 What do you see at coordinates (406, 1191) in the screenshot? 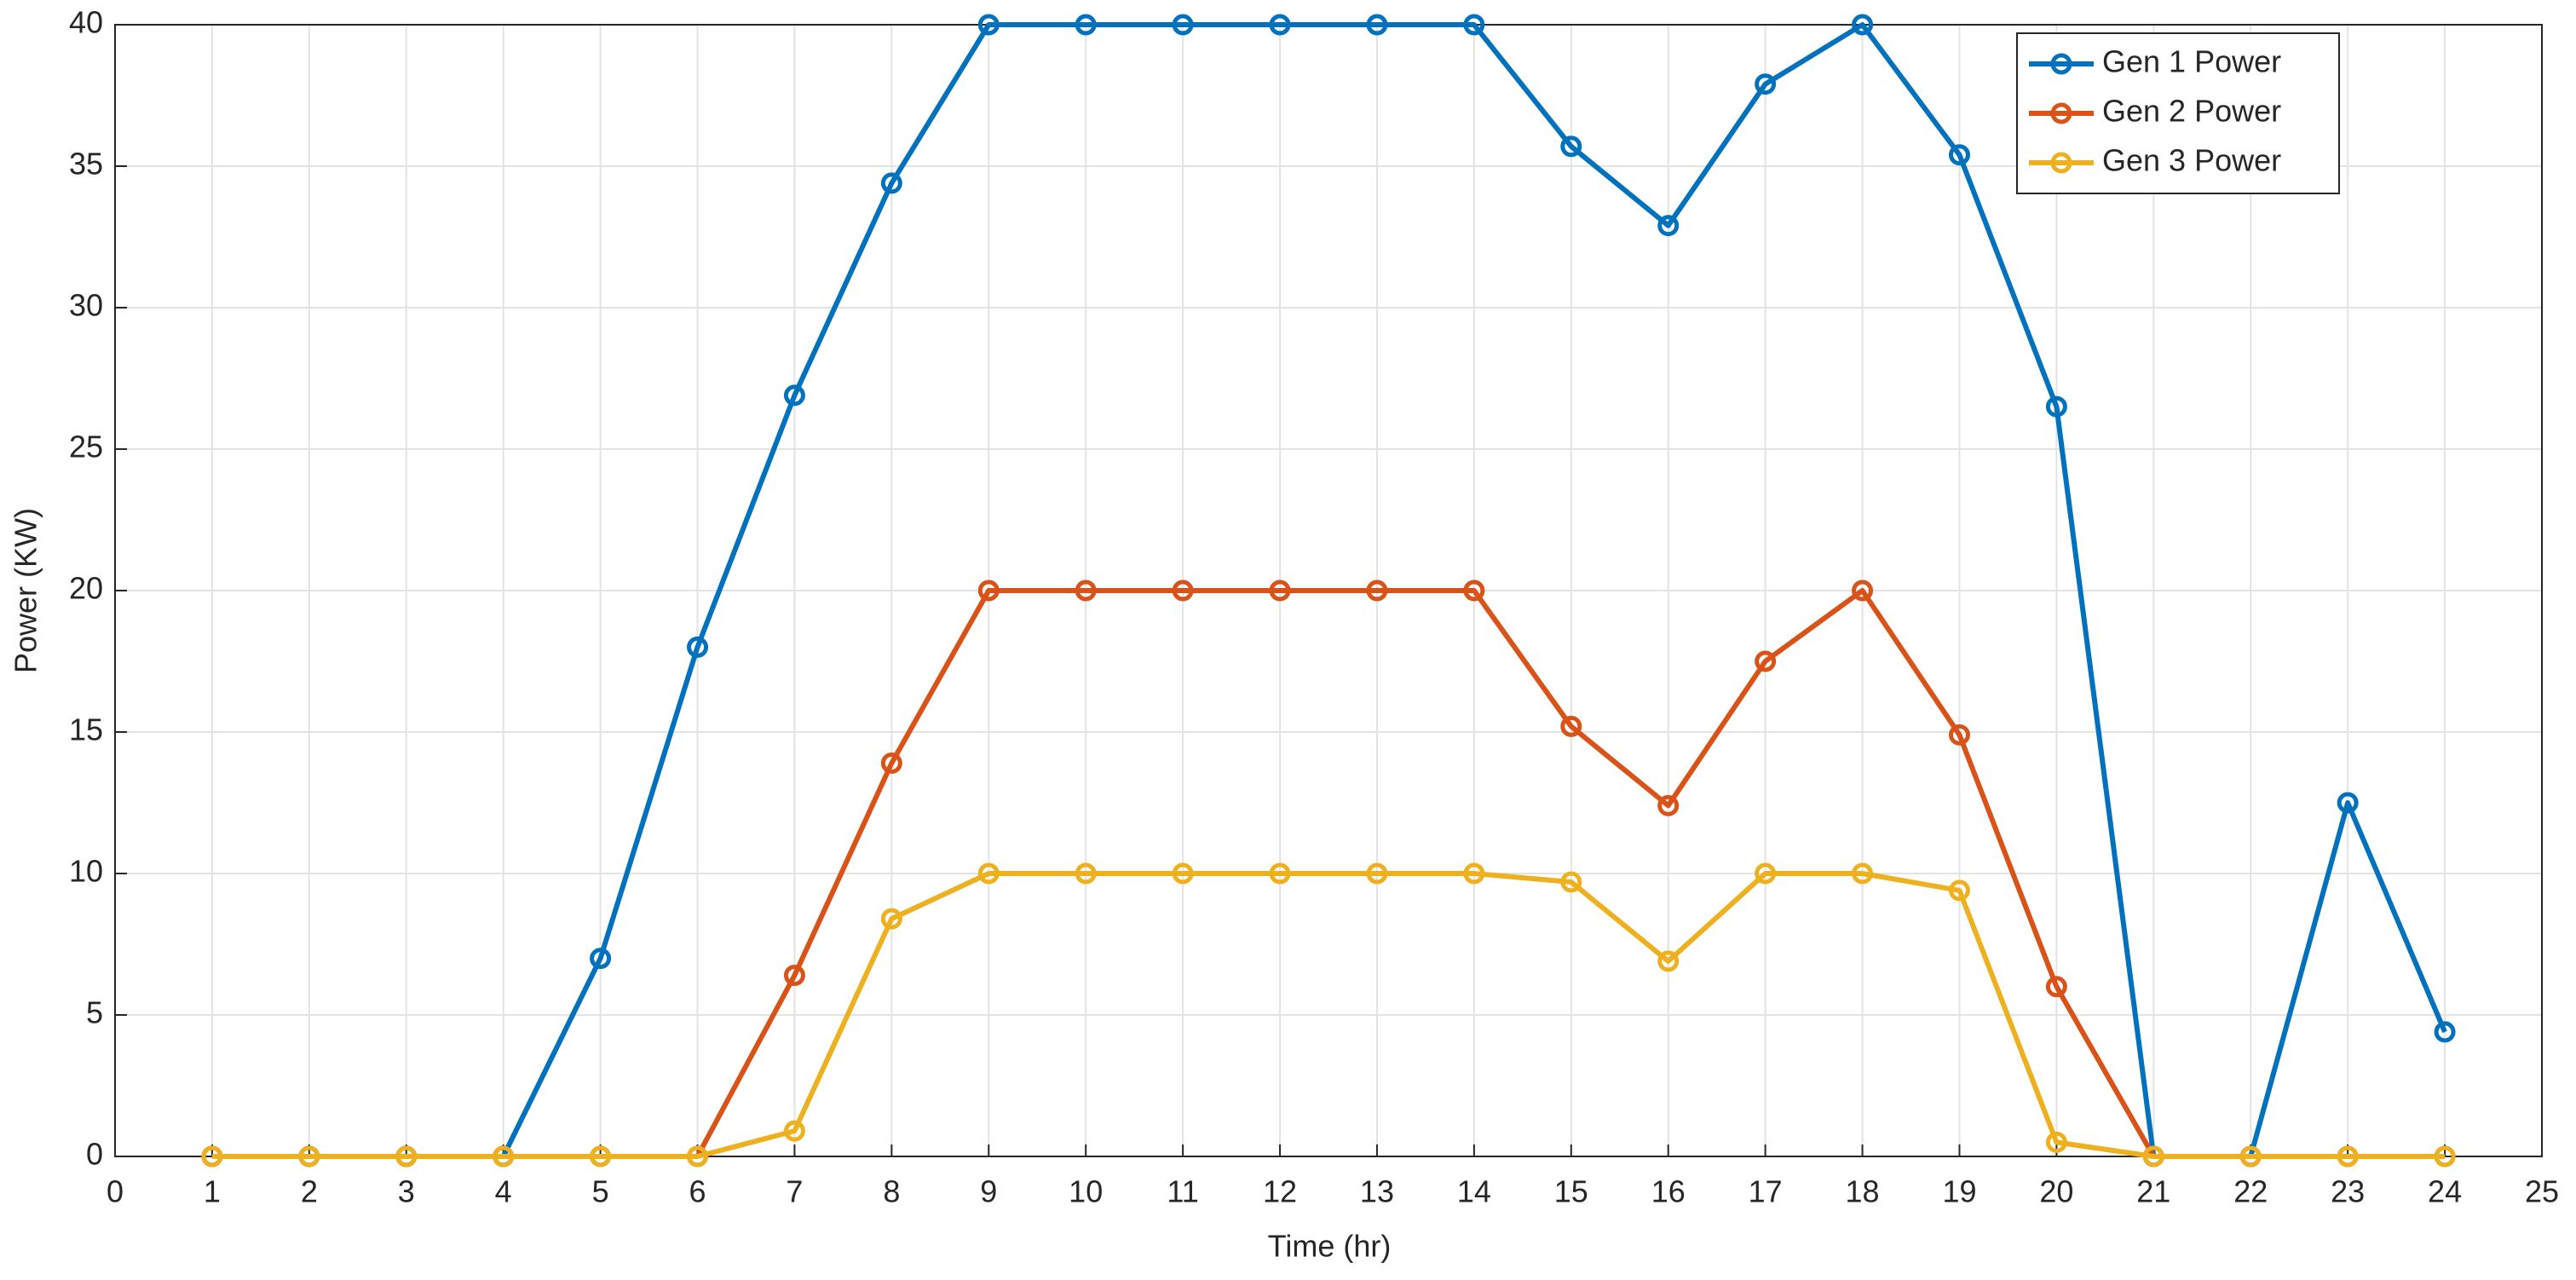
I see `x-tick-label: 3` at bounding box center [406, 1191].